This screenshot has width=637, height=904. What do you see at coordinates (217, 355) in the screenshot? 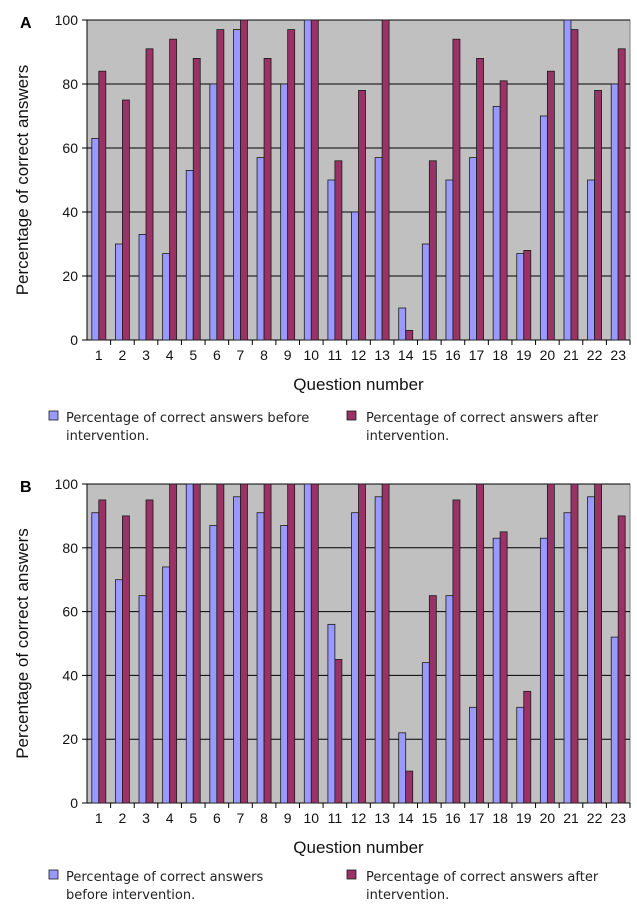
I see `x-tick-label: 6` at bounding box center [217, 355].